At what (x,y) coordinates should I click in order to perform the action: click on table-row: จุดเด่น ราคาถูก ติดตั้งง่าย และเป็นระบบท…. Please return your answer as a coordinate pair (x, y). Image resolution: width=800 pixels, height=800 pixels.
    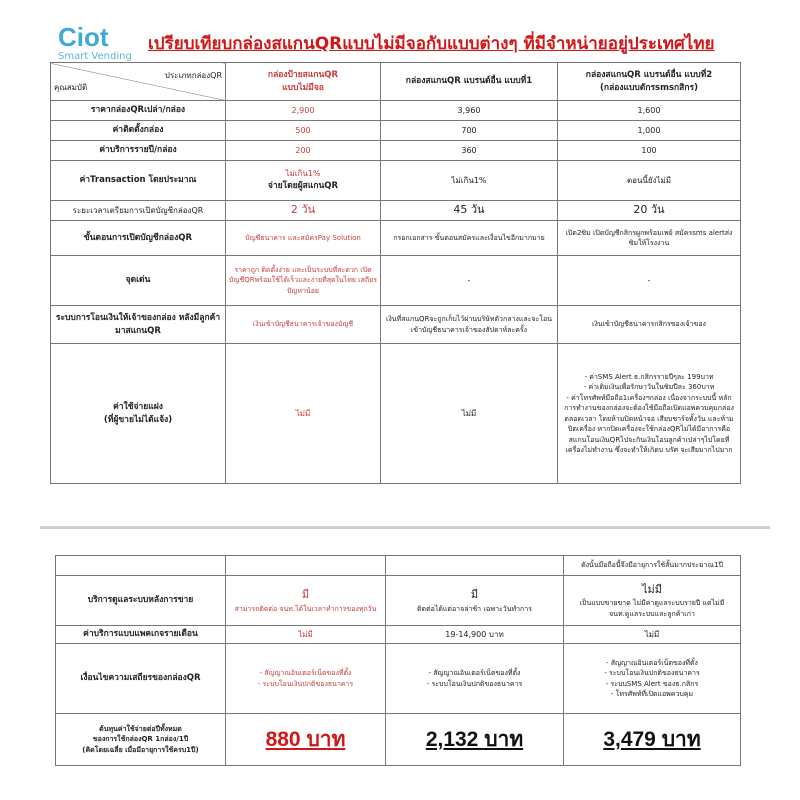
    Looking at the image, I should click on (395, 280).